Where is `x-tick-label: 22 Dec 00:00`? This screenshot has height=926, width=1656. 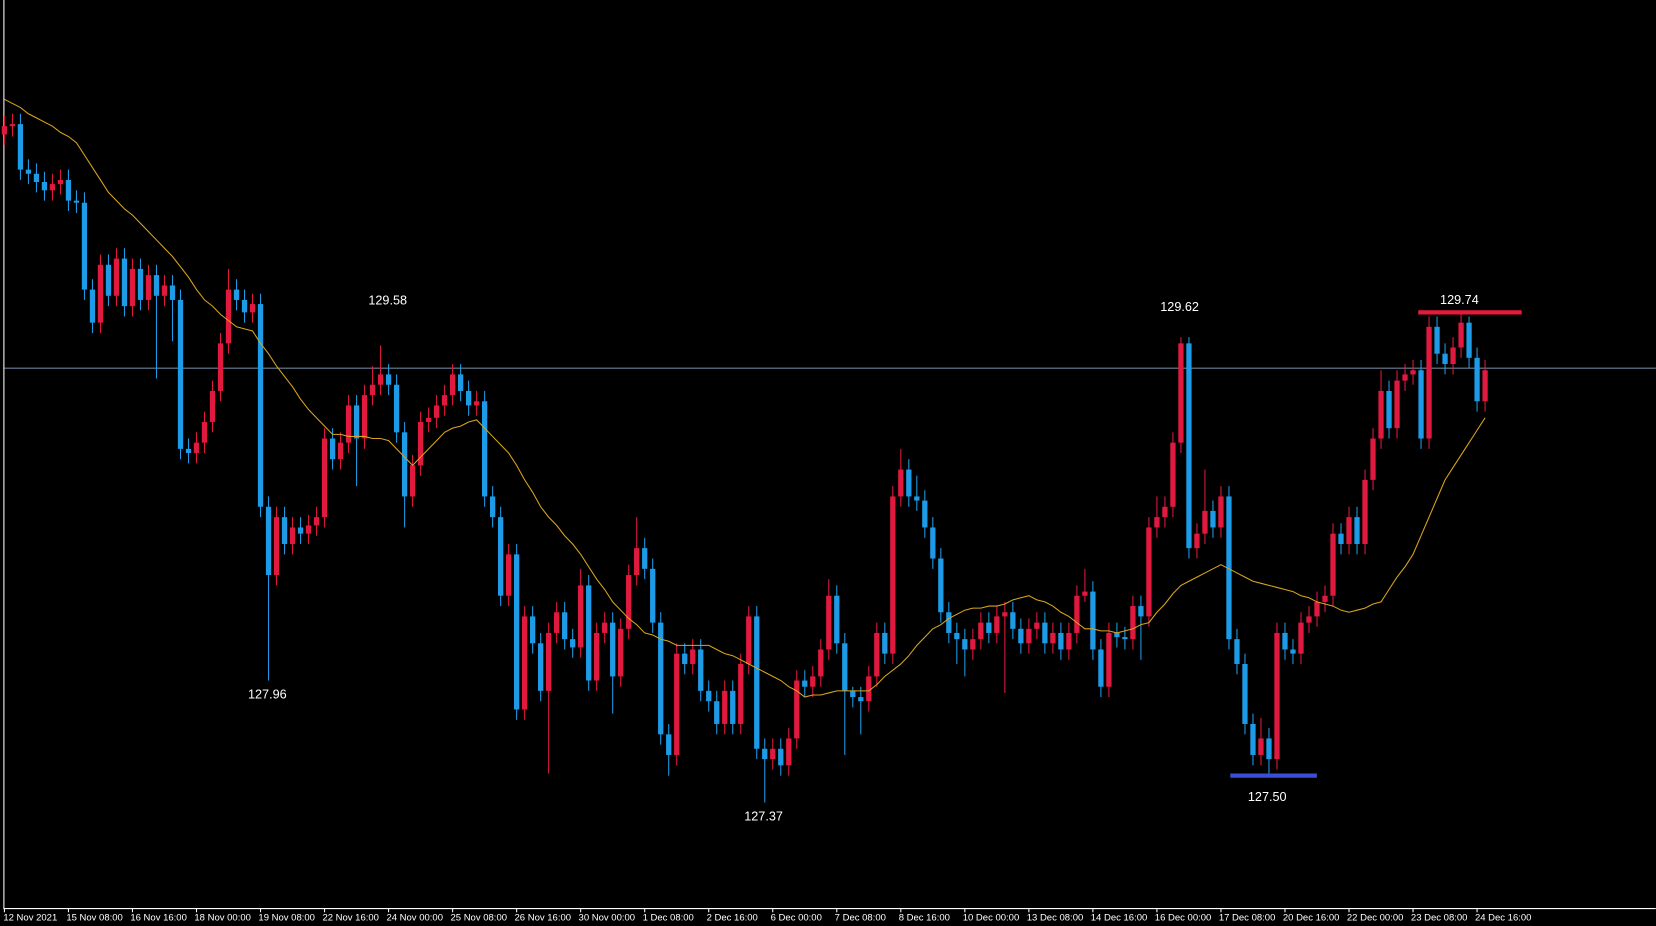 x-tick-label: 22 Dec 00:00 is located at coordinates (1375, 918).